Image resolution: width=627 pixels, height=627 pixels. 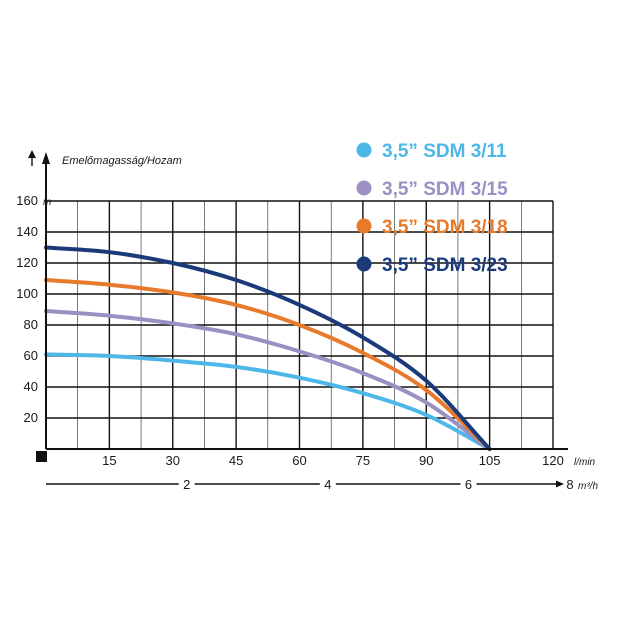 What do you see at coordinates (27, 200) in the screenshot?
I see `y-tick-label: 160` at bounding box center [27, 200].